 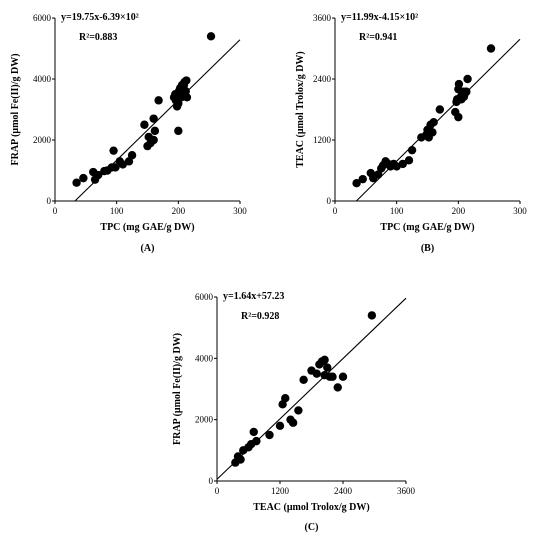 I want to click on x-tick-label: 3600, so click(x=406, y=491).